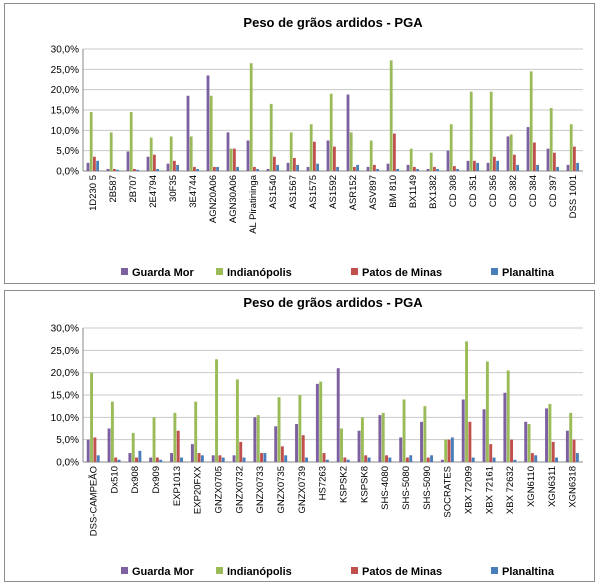 The height and width of the screenshot is (586, 600). Describe the element at coordinates (219, 570) in the screenshot. I see `legend-swatch-indianopolis` at that location.